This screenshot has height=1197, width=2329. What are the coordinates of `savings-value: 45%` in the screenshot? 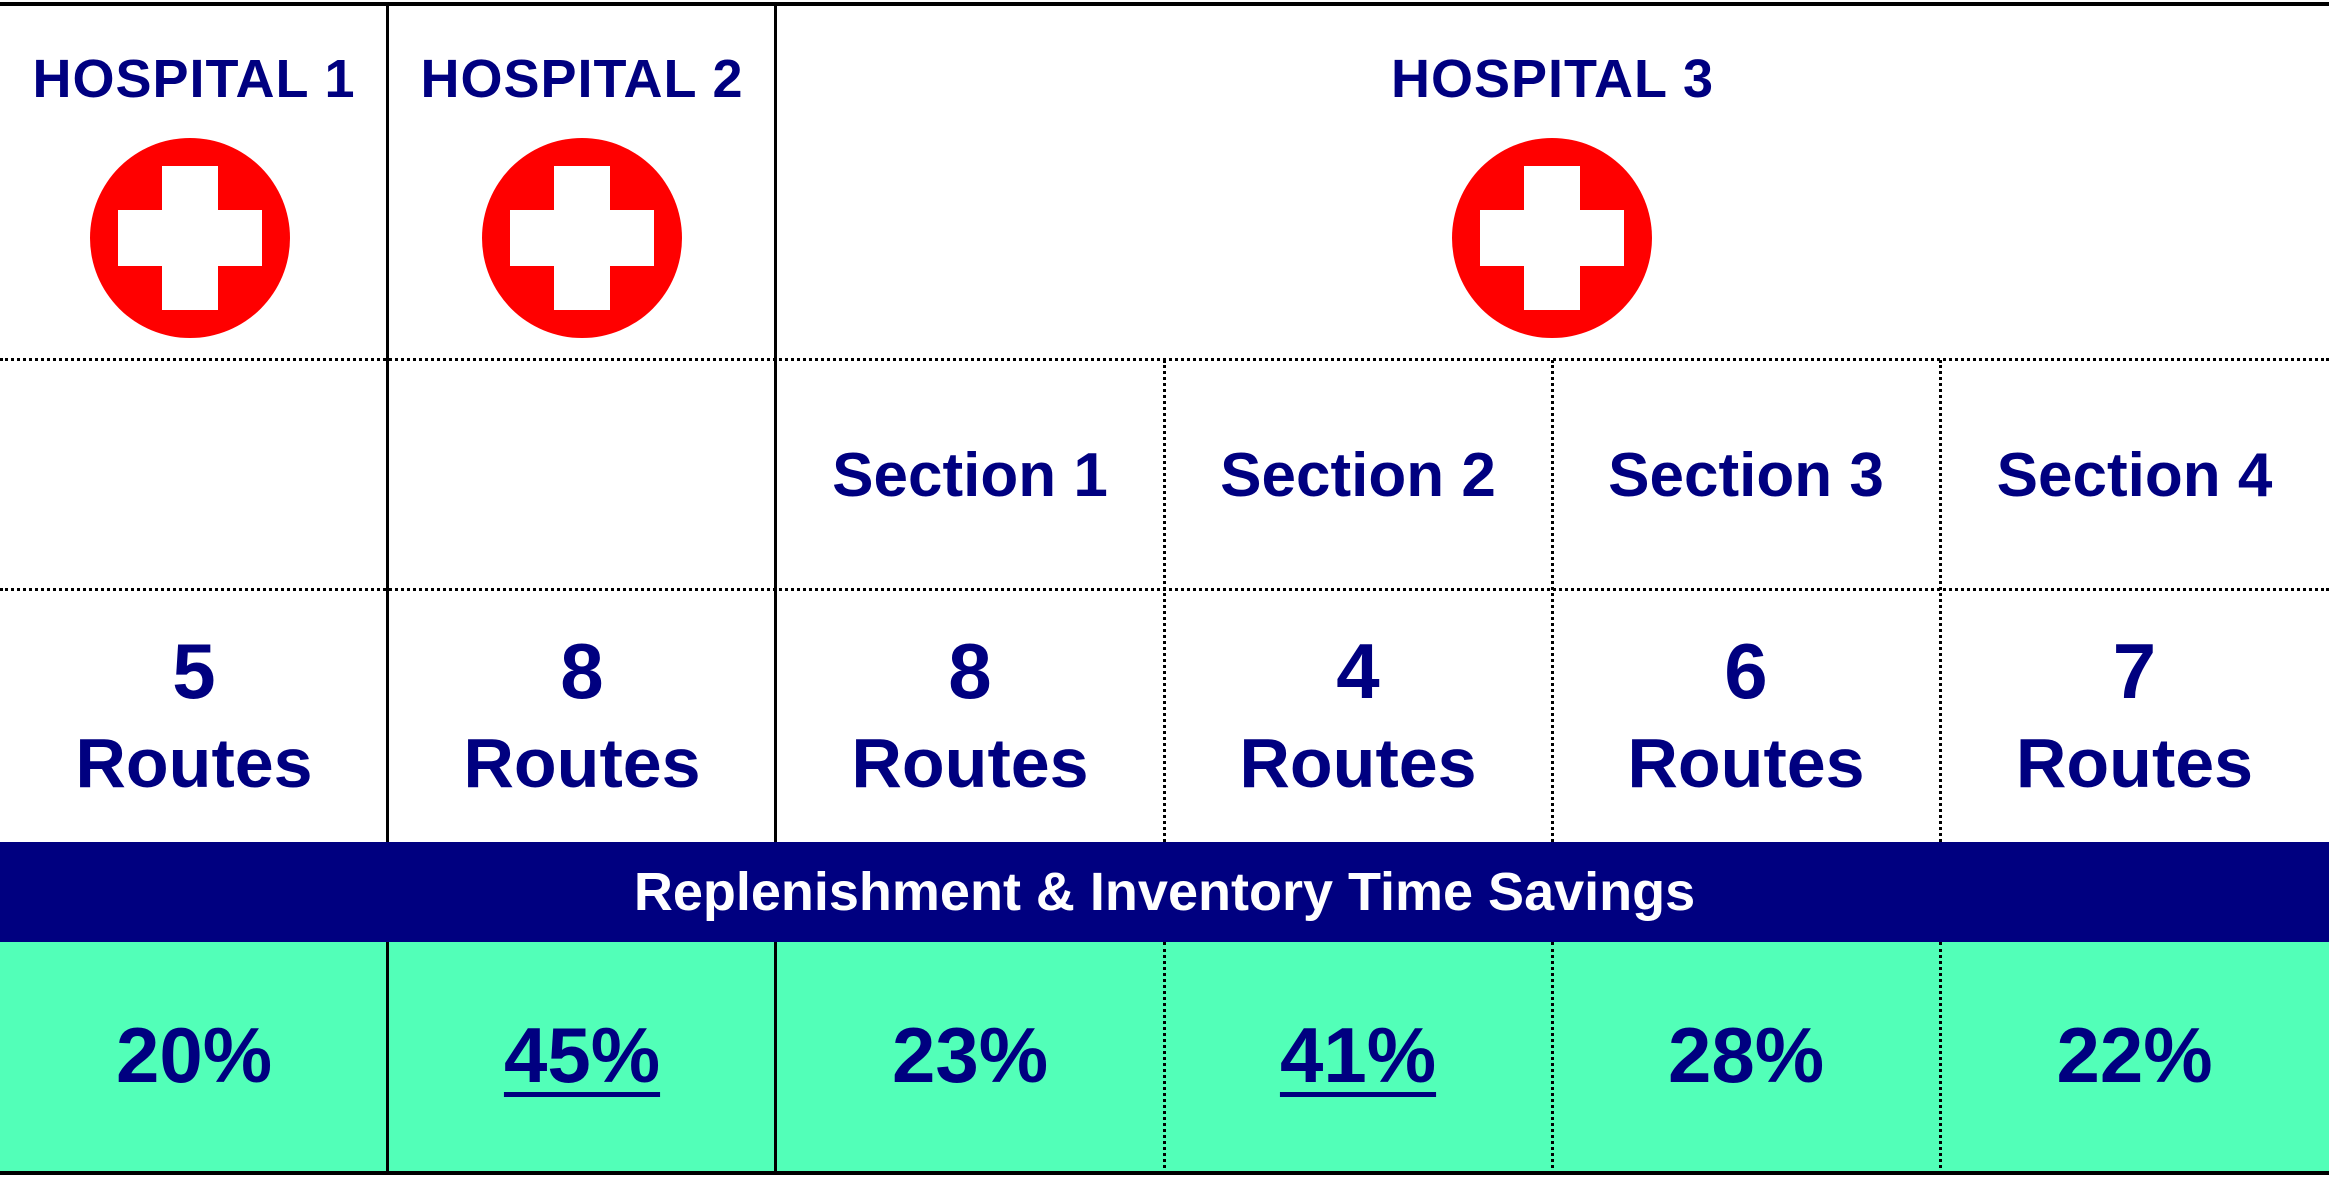 It's located at (582, 1055).